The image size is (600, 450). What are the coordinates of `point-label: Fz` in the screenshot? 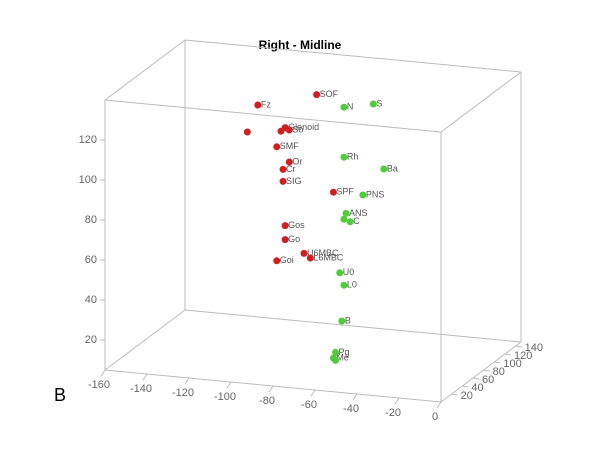 It's located at (266, 104).